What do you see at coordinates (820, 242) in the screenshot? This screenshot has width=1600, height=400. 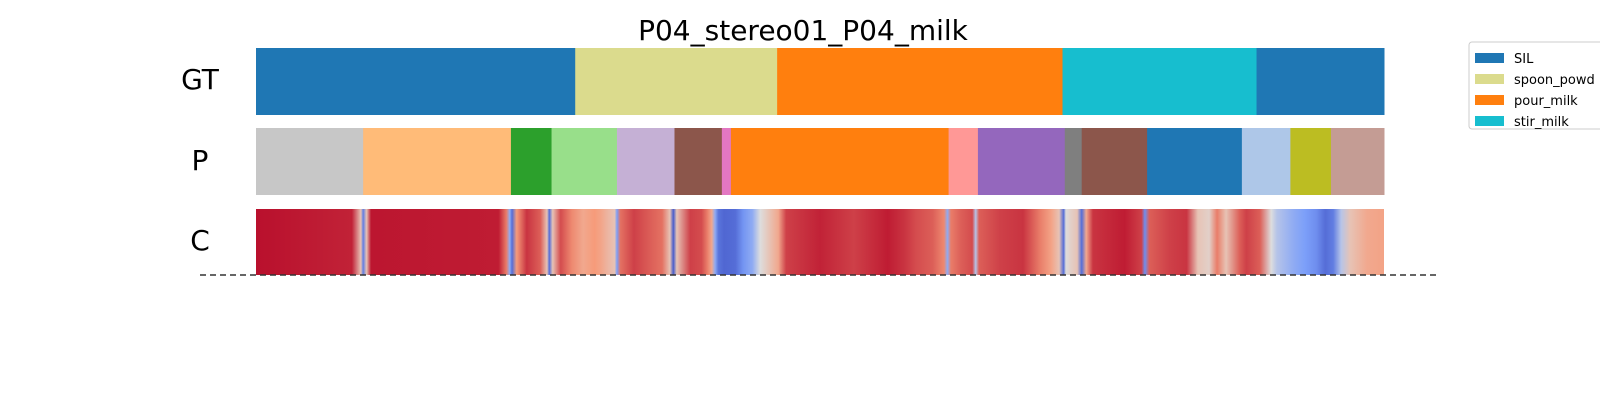 I see `confidence-row` at bounding box center [820, 242].